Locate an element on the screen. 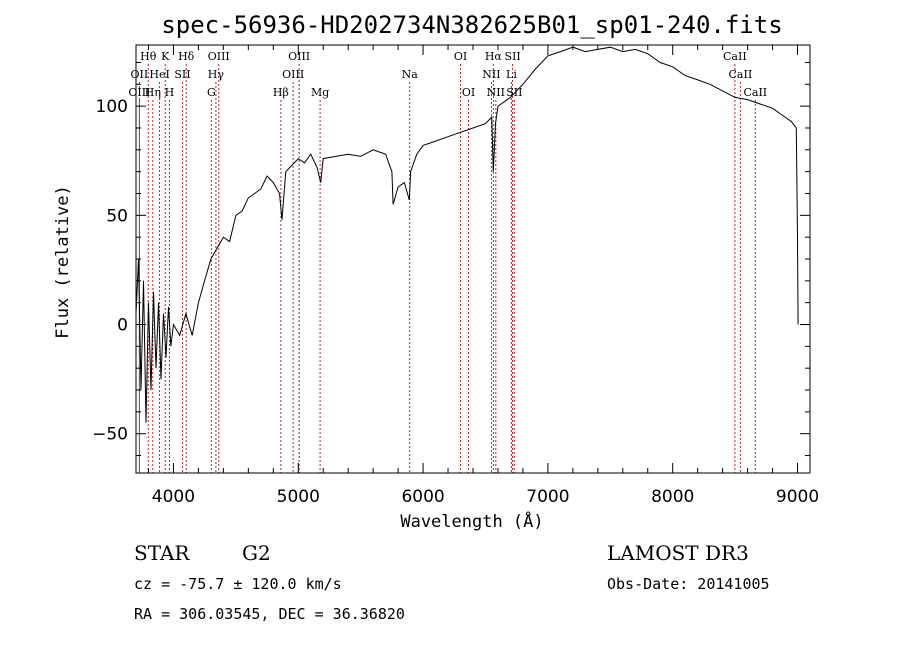 This screenshot has height=649, width=900. y-tick-label: 0 is located at coordinates (122, 326).